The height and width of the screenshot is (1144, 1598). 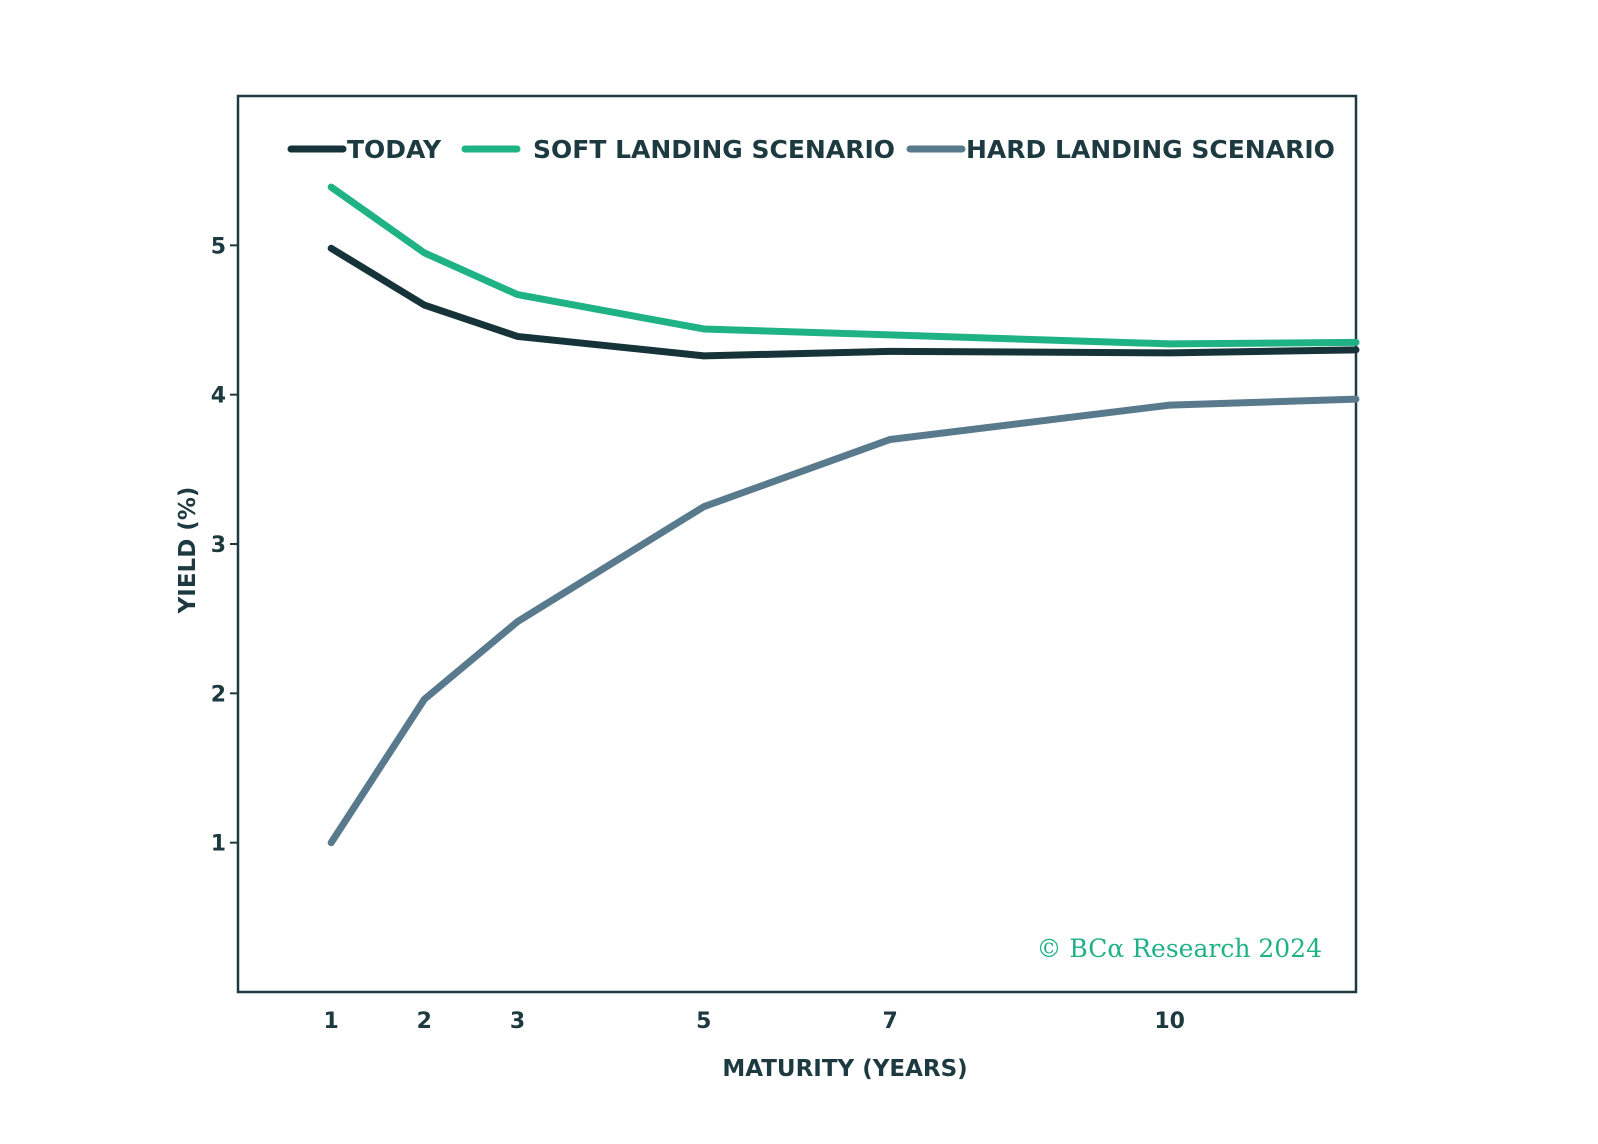 I want to click on x-tick-label: 3, so click(x=517, y=1021).